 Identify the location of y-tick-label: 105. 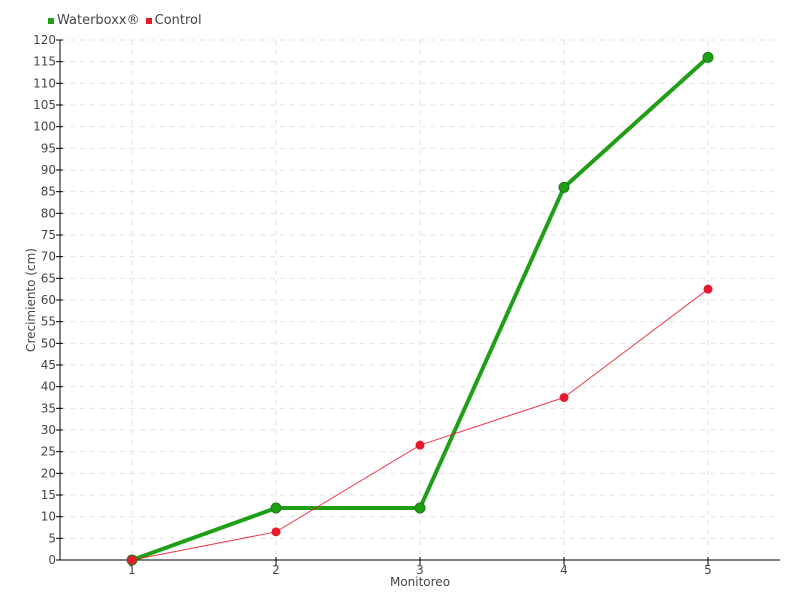
(44, 105).